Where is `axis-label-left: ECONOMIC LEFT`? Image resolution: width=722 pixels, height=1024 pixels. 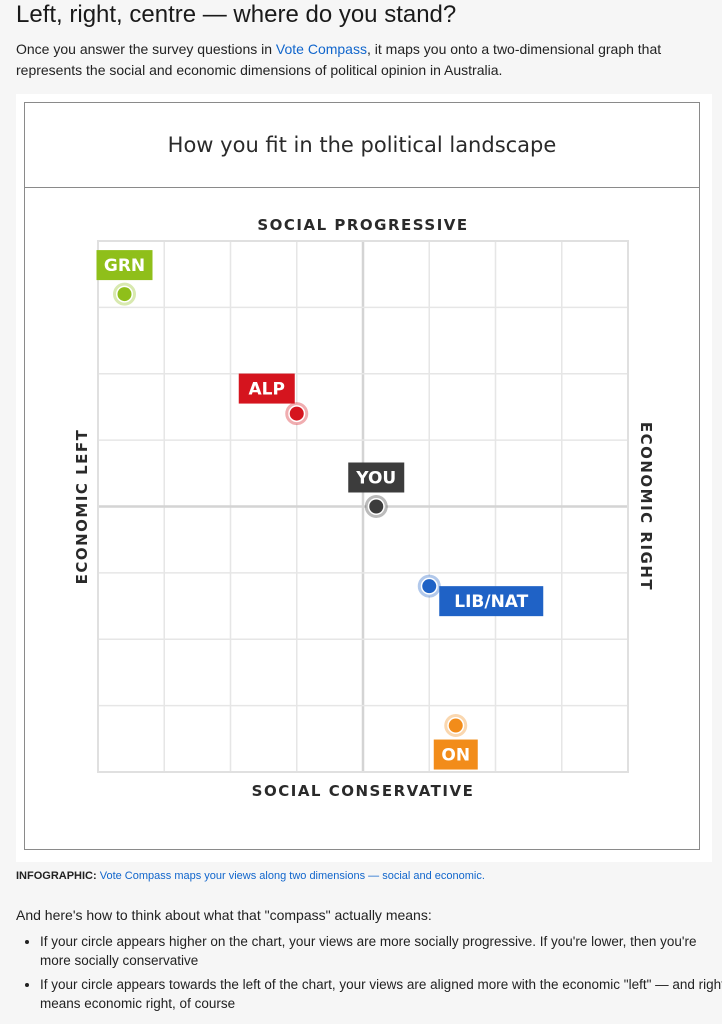
axis-label-left: ECONOMIC LEFT is located at coordinates (82, 507).